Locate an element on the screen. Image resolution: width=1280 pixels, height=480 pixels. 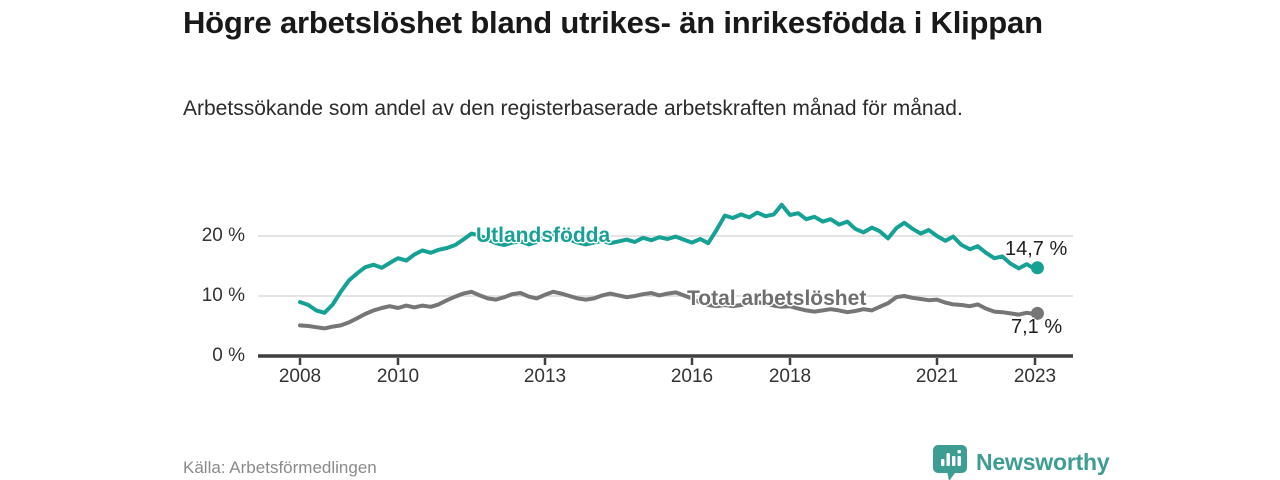
newsworthy-logo: Newsworthy is located at coordinates (1021, 462).